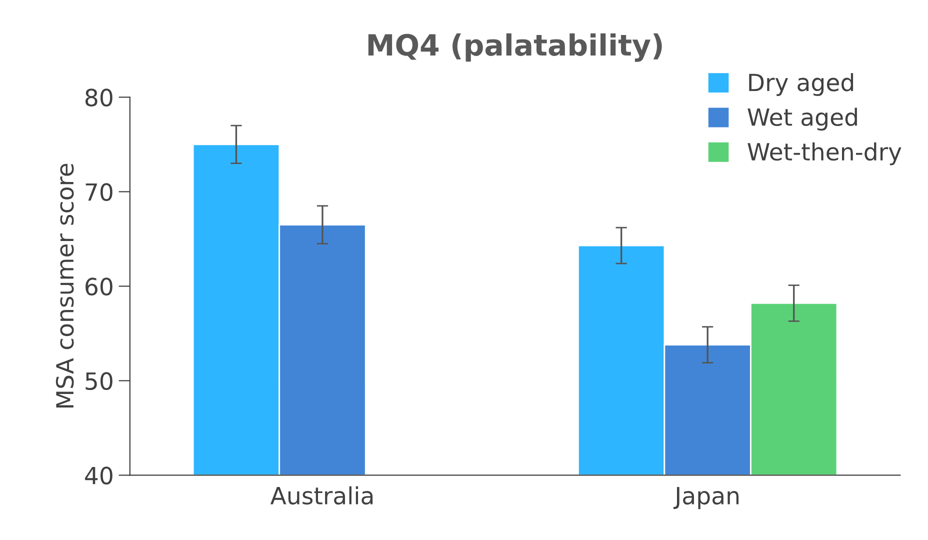  I want to click on x-tick-label: Japan, so click(706, 498).